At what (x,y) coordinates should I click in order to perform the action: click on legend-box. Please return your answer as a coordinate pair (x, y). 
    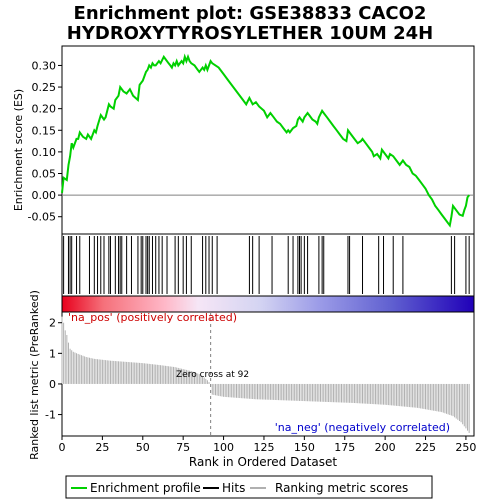
    Looking at the image, I should click on (249, 487).